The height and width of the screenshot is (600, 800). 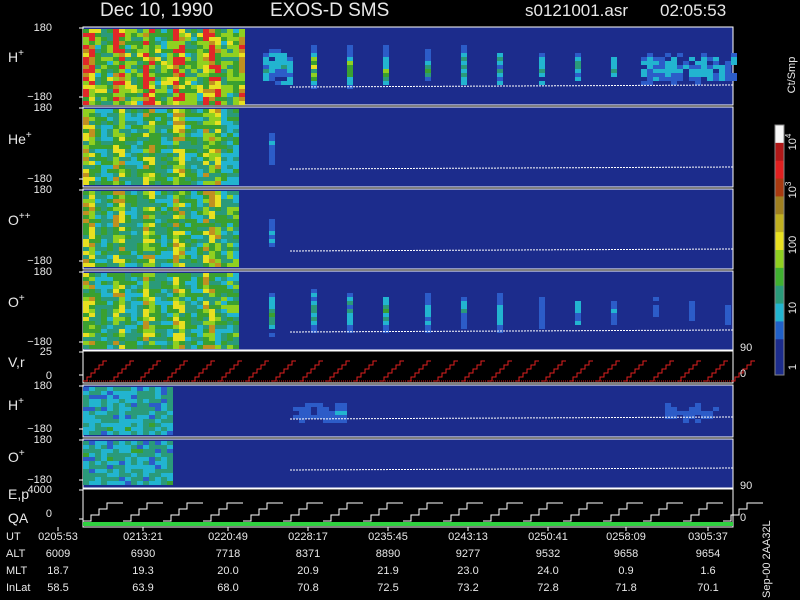 What do you see at coordinates (16, 554) in the screenshot?
I see `row-label: ALT` at bounding box center [16, 554].